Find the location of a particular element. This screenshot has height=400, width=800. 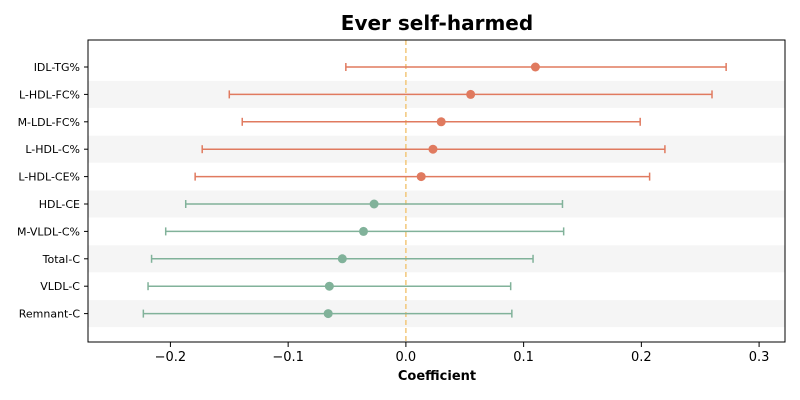

x-tick-label: 0.1 is located at coordinates (523, 357).